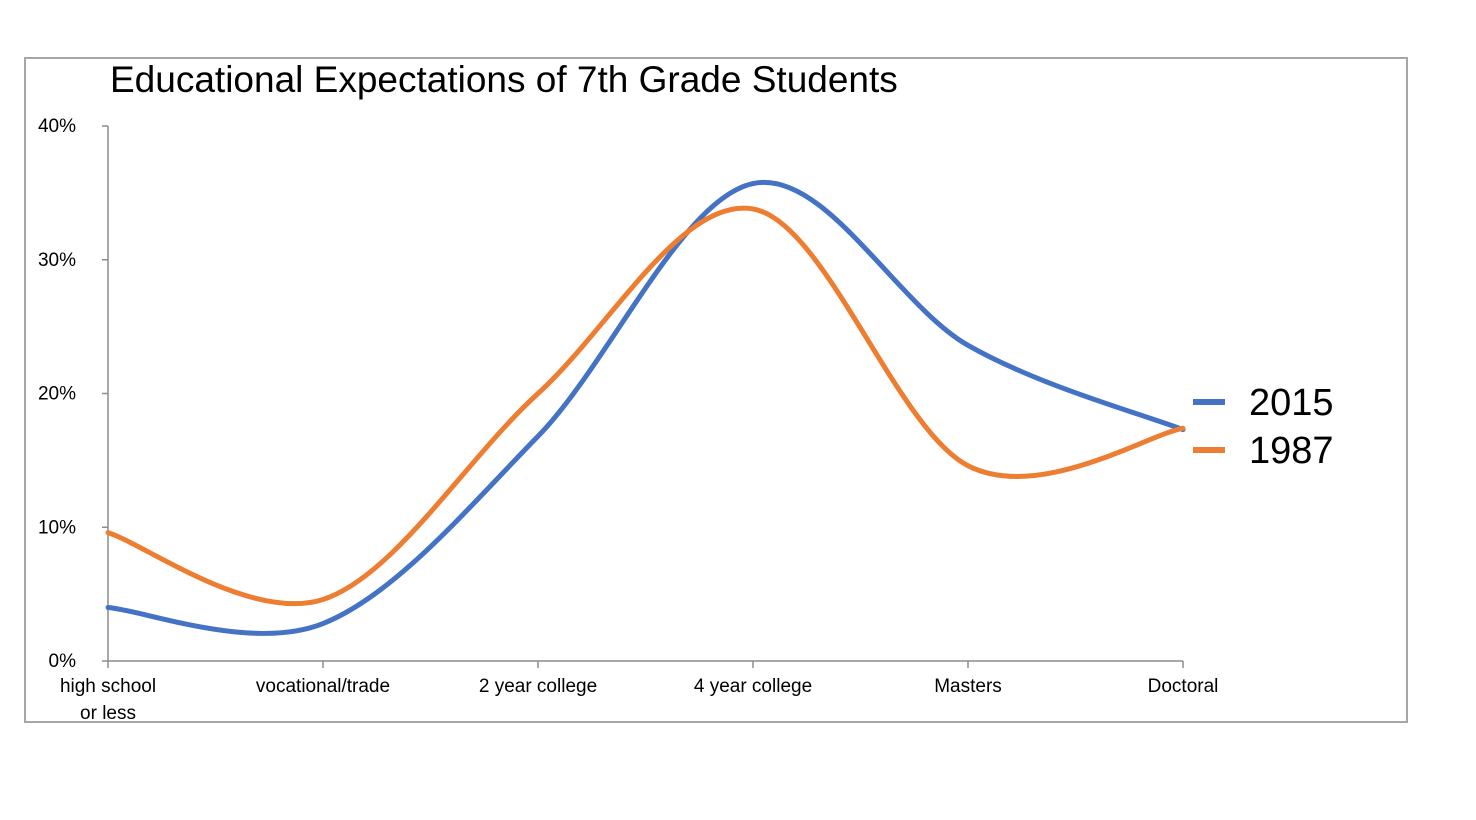  Describe the element at coordinates (1263, 427) in the screenshot. I see `legend: 2015 1987` at that location.